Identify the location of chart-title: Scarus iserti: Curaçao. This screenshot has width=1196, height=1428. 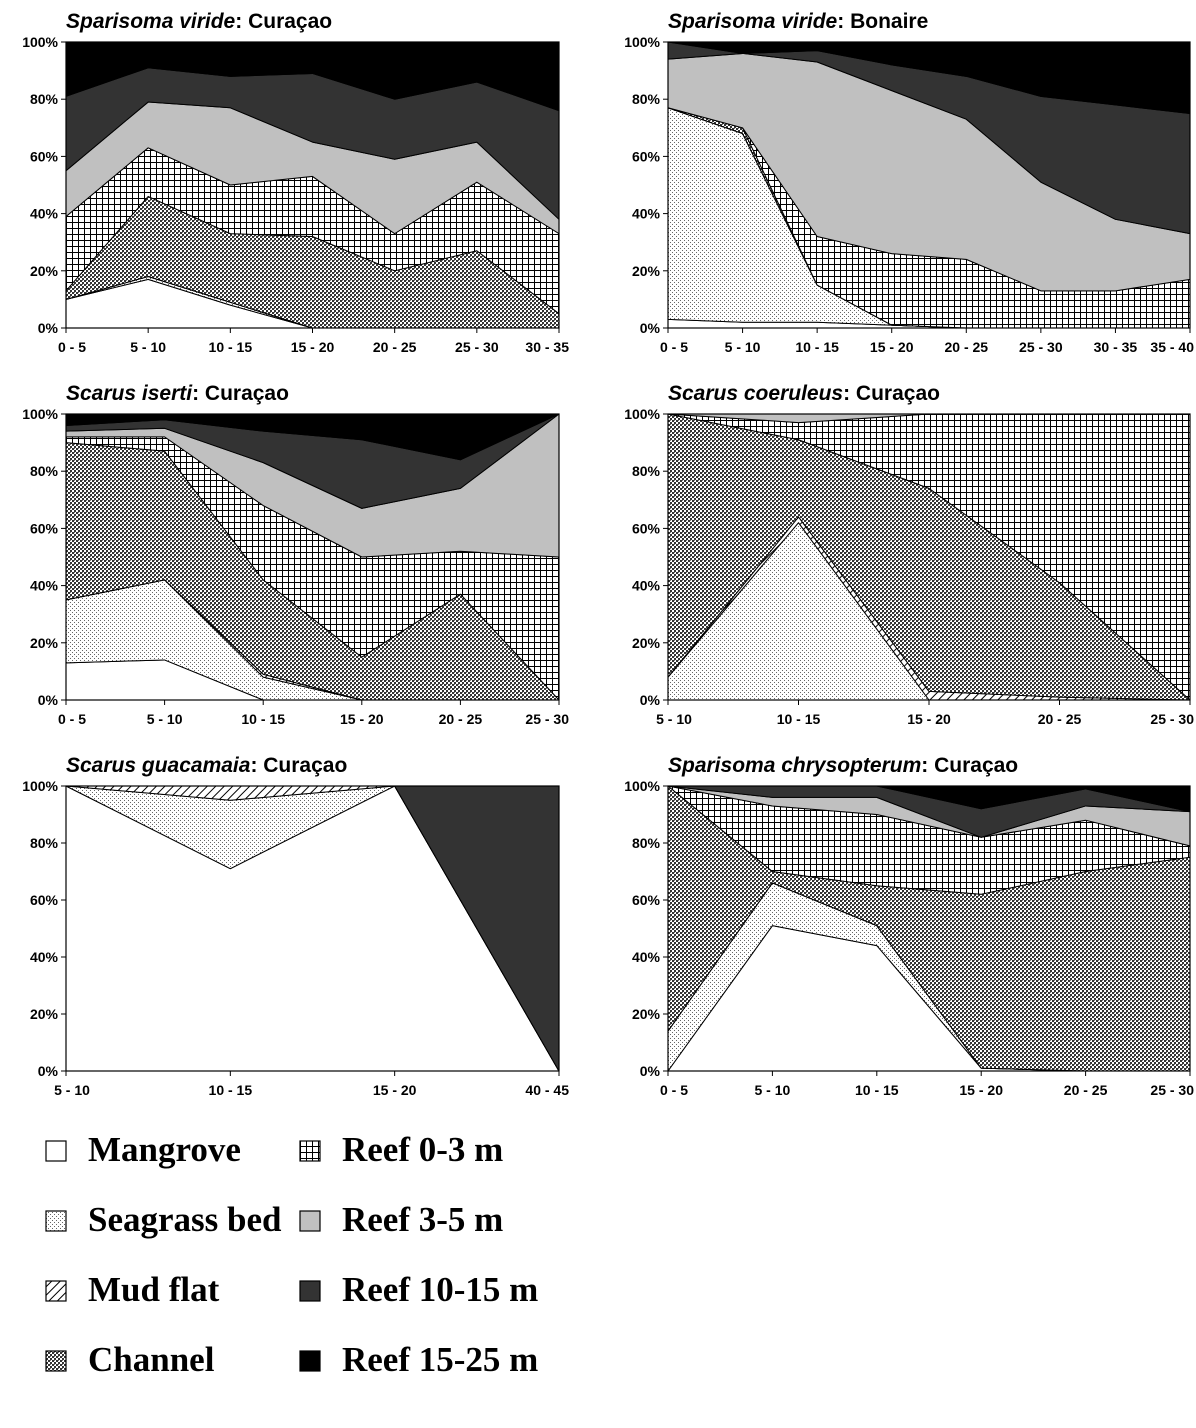
(177, 393).